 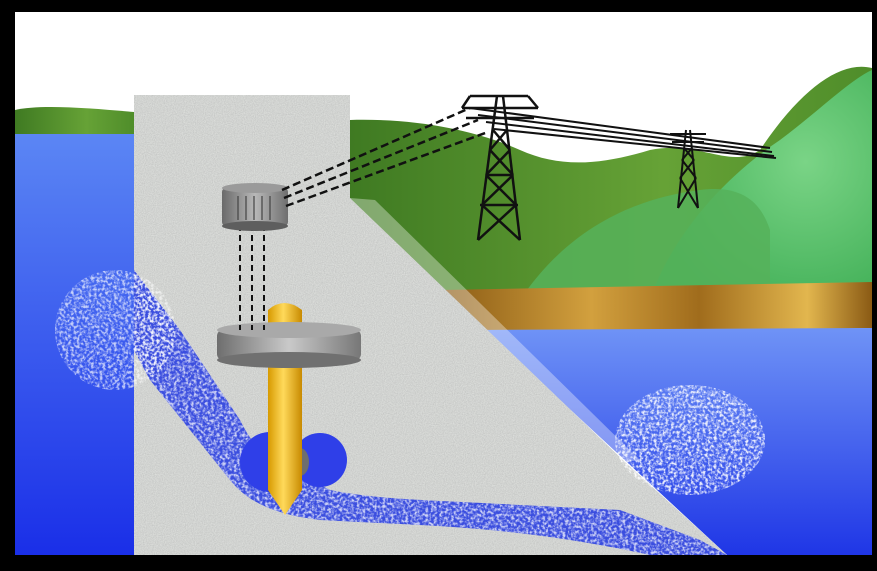 I want to click on river-bank, so click(x=656, y=309).